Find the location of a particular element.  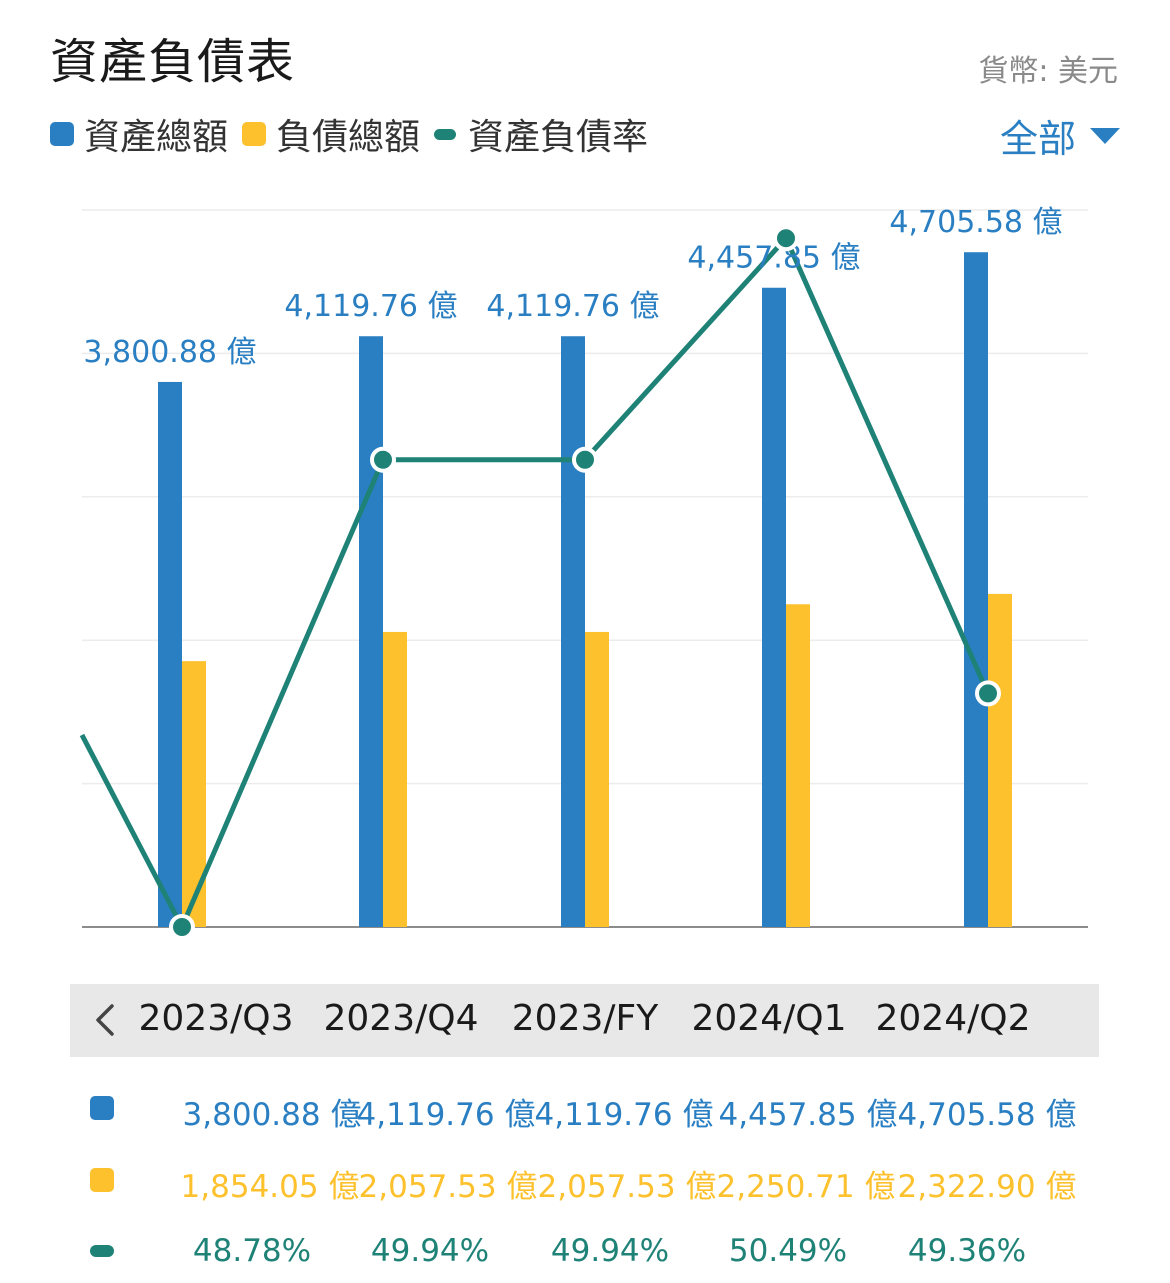

table-cell-liabilities: 2,322.90 億 is located at coordinates (987, 1187).